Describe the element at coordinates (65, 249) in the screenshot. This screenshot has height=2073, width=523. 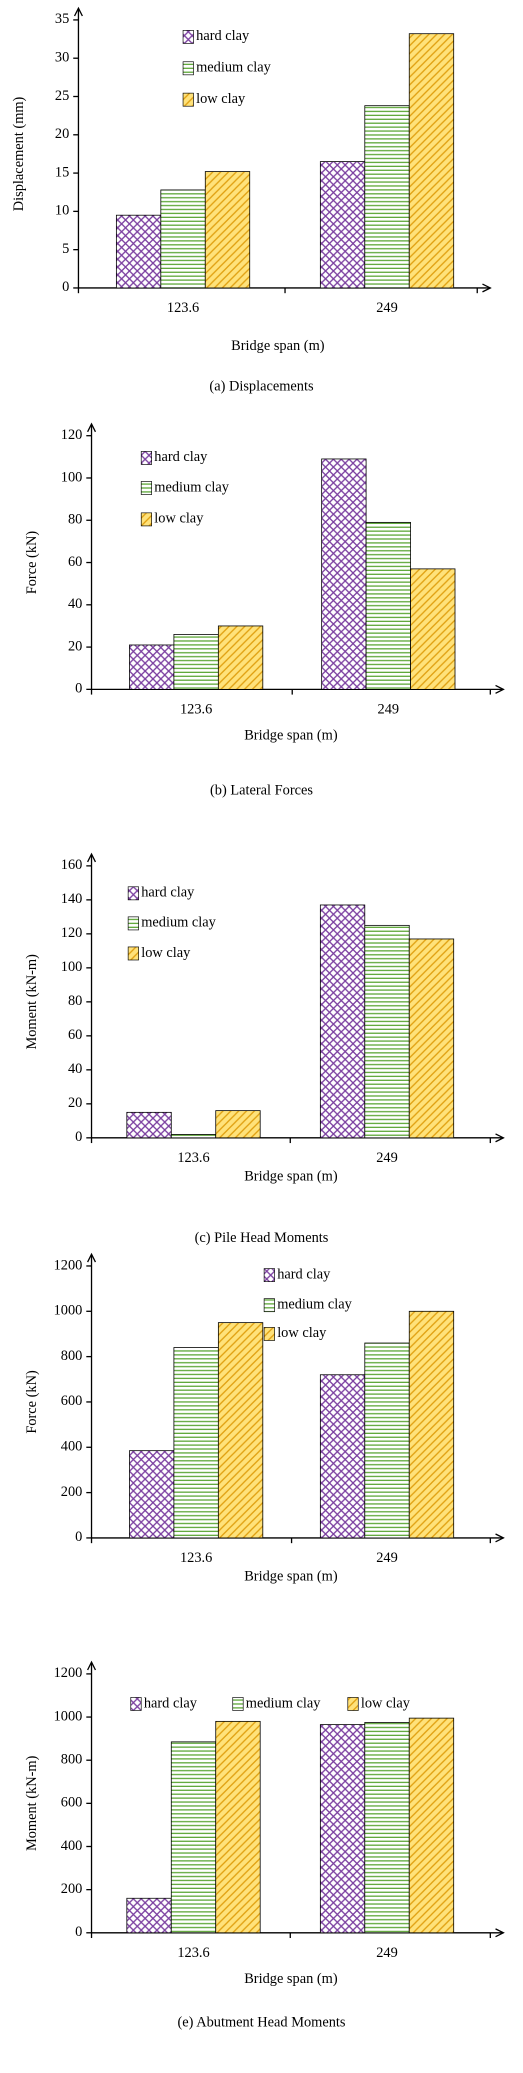
I see `y-tick-label: 5` at that location.